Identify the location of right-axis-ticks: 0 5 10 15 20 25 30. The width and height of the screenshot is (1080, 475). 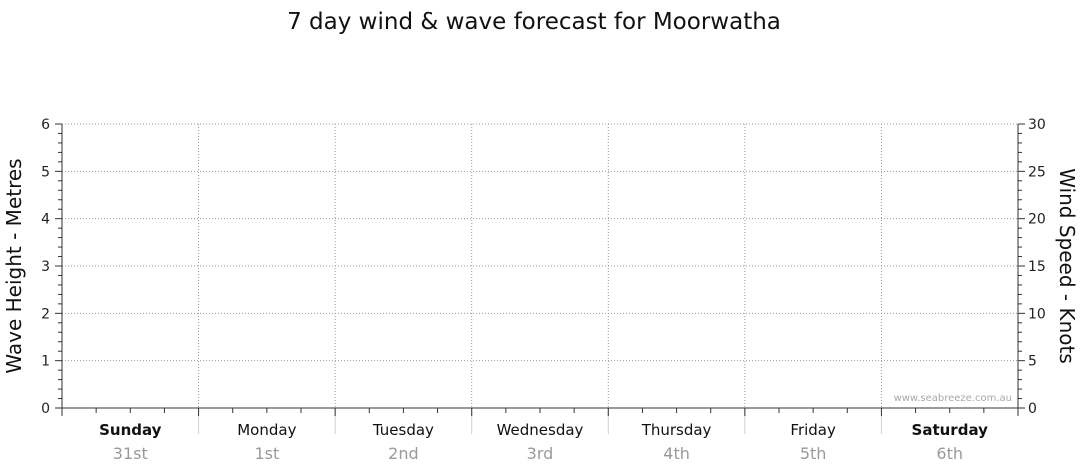
(1032, 267).